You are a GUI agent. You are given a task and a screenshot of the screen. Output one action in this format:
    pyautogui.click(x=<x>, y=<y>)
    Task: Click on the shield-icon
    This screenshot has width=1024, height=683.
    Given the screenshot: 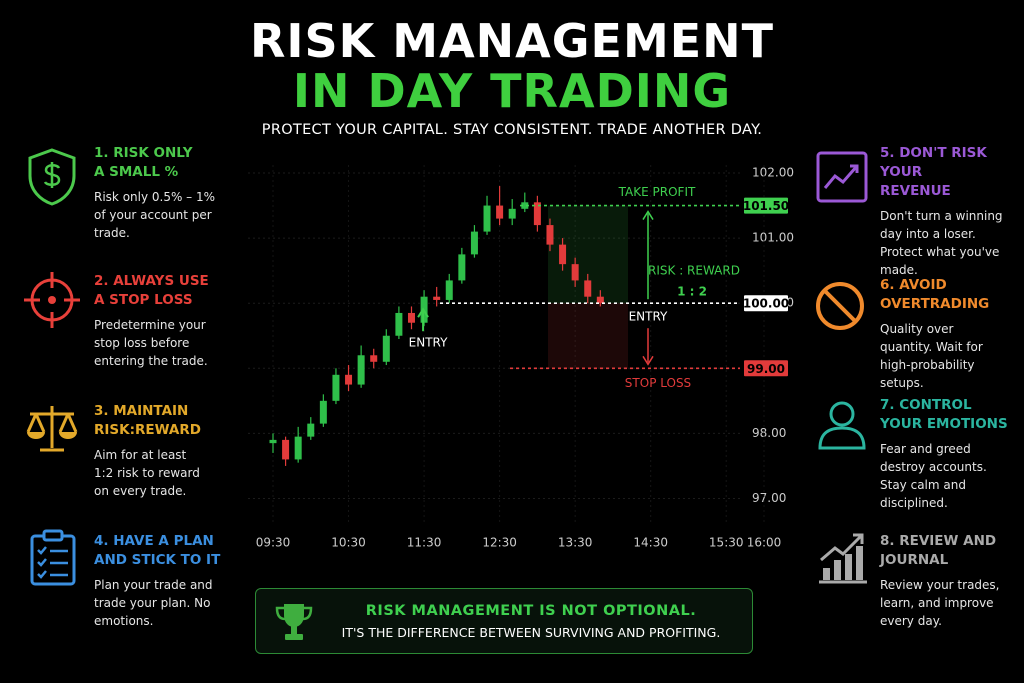 What is the action you would take?
    pyautogui.click(x=52, y=177)
    